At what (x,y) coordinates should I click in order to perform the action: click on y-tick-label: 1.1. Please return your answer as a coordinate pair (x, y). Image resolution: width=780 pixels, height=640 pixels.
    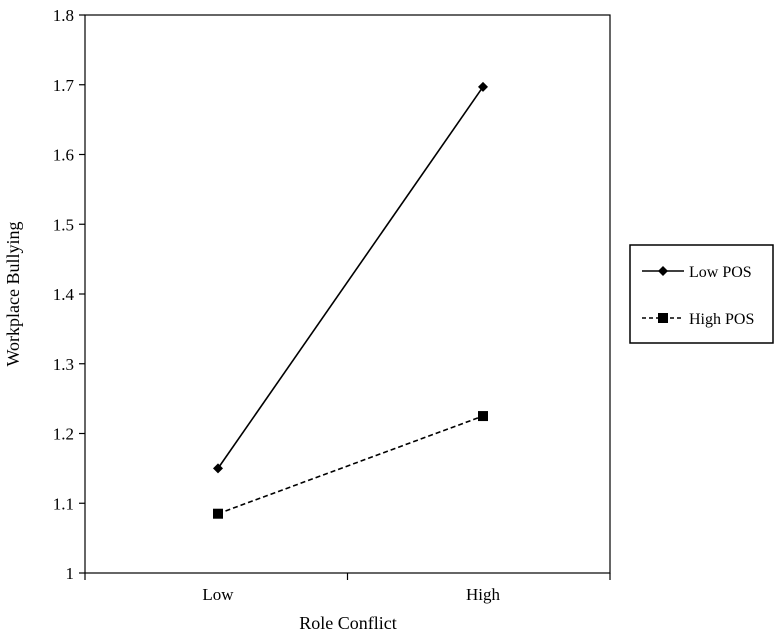
    Looking at the image, I should click on (63, 503).